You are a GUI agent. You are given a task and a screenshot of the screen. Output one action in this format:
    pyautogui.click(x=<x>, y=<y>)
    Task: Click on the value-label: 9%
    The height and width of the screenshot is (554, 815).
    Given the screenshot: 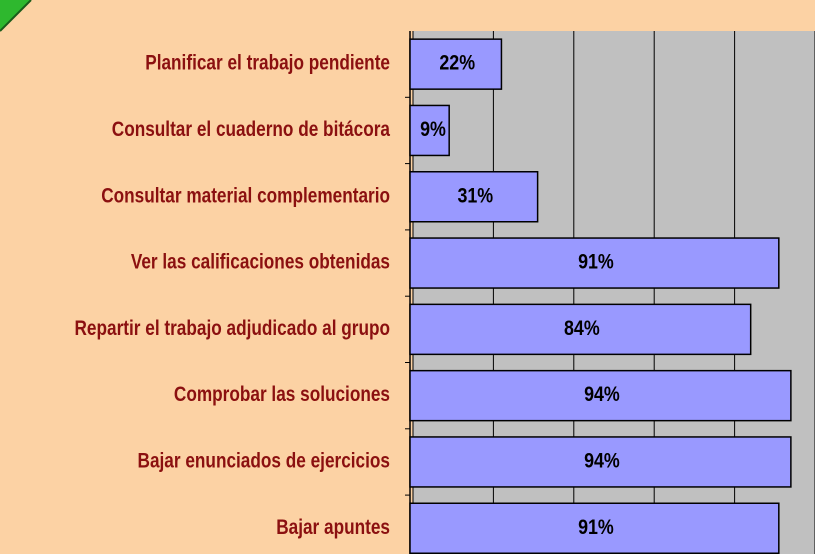 What is the action you would take?
    pyautogui.click(x=433, y=130)
    